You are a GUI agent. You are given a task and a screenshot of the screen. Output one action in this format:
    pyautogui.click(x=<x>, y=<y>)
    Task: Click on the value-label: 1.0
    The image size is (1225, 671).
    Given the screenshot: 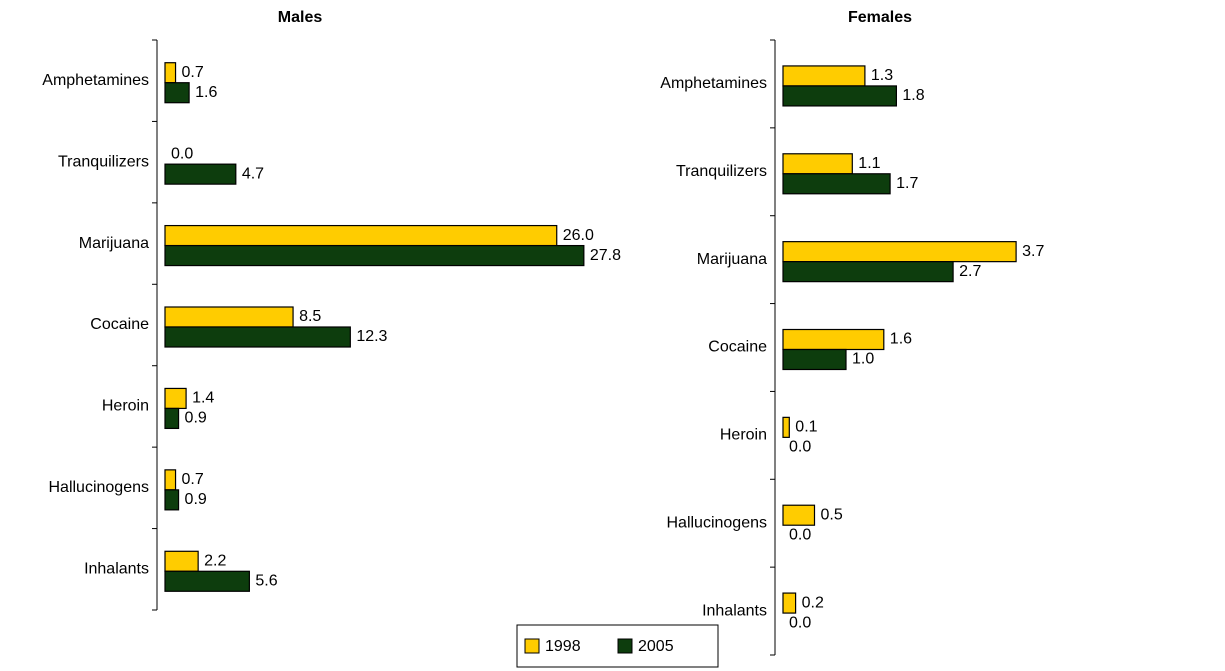 What is the action you would take?
    pyautogui.click(x=863, y=359)
    